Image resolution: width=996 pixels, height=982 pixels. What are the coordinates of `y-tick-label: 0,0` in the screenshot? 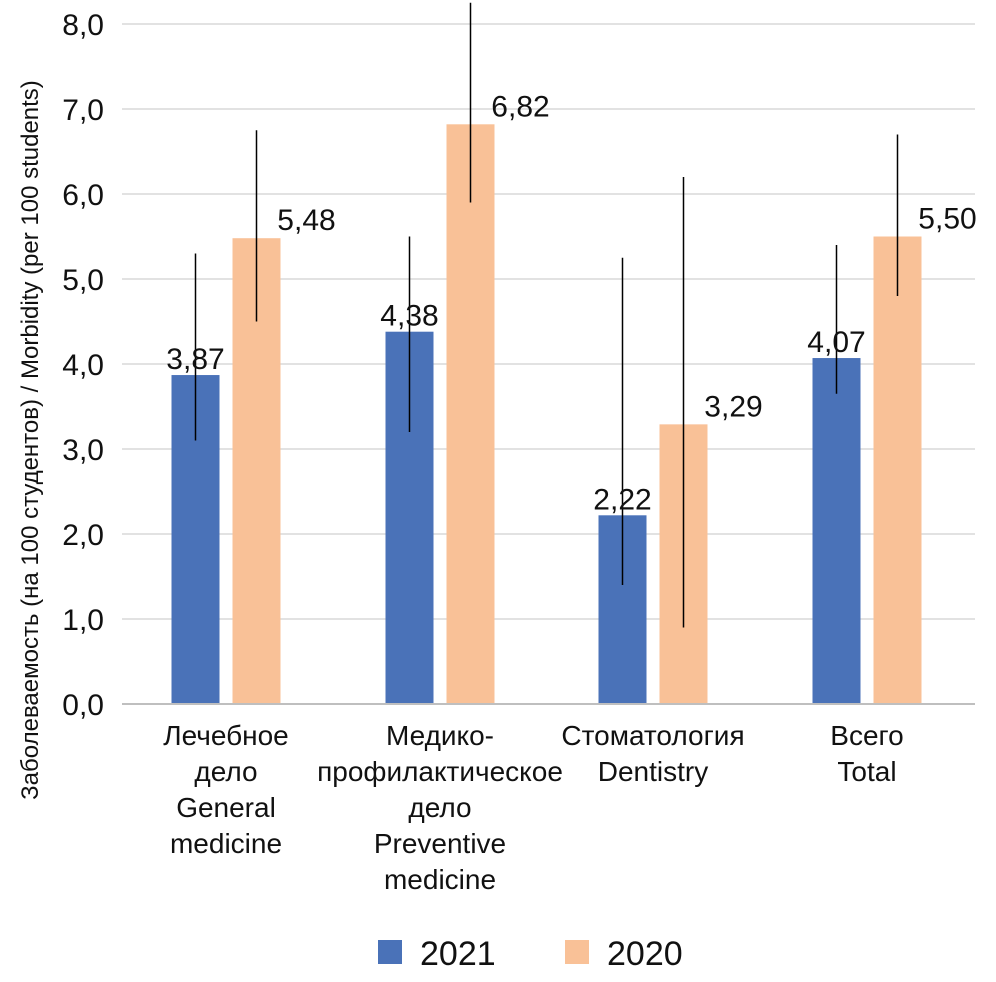 It's located at (83, 705).